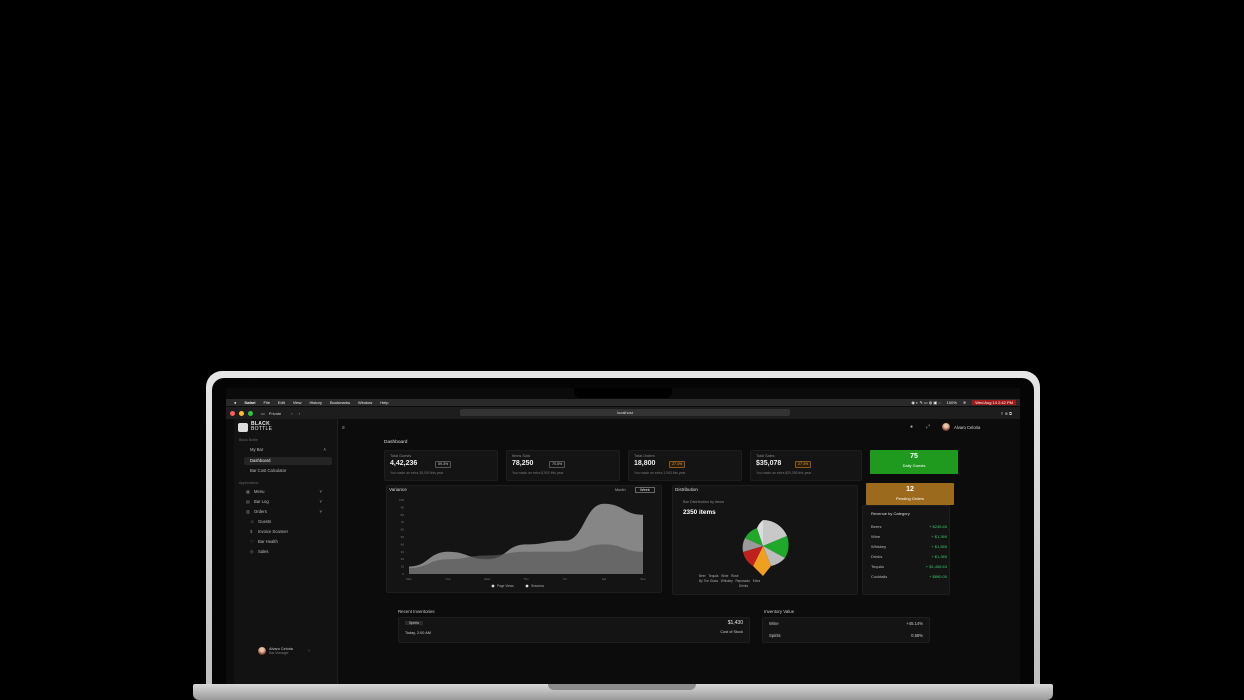 This screenshot has width=1244, height=700. I want to click on back-icon: ‹, so click(292, 413).